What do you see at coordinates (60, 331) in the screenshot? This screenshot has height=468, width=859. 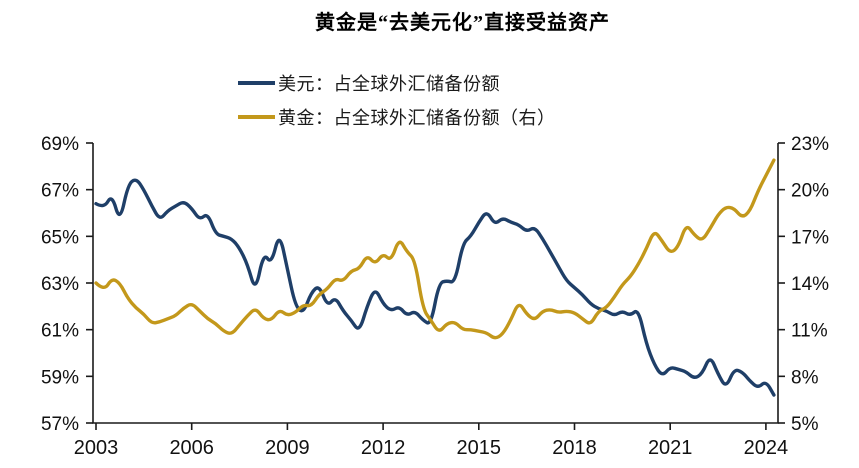 I see `left-axis-label: 61%` at bounding box center [60, 331].